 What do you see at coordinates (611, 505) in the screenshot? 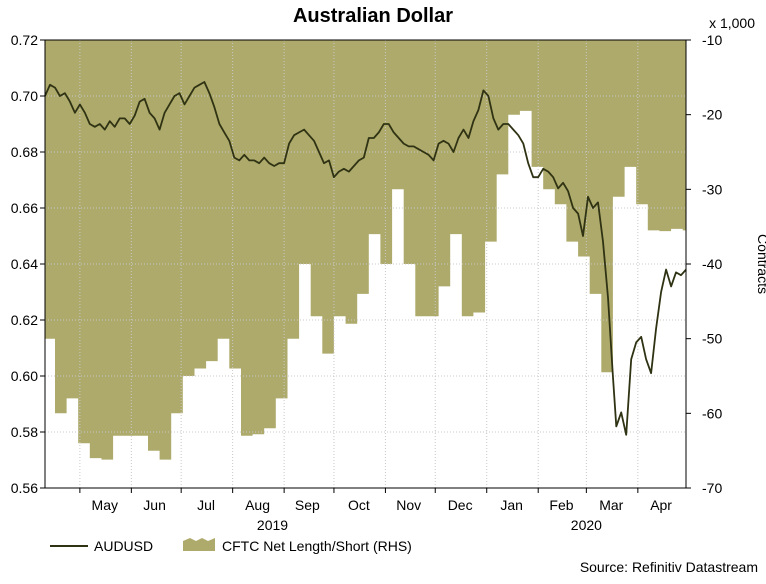
I see `month-label: Mar` at bounding box center [611, 505].